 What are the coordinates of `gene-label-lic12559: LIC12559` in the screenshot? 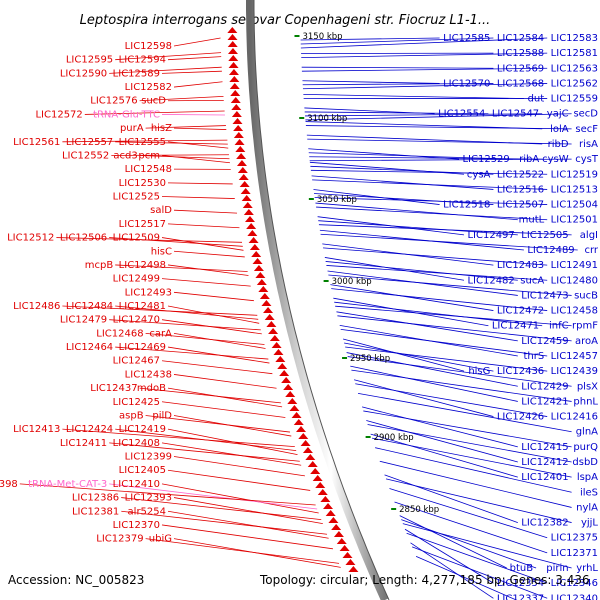 It's located at (574, 99).